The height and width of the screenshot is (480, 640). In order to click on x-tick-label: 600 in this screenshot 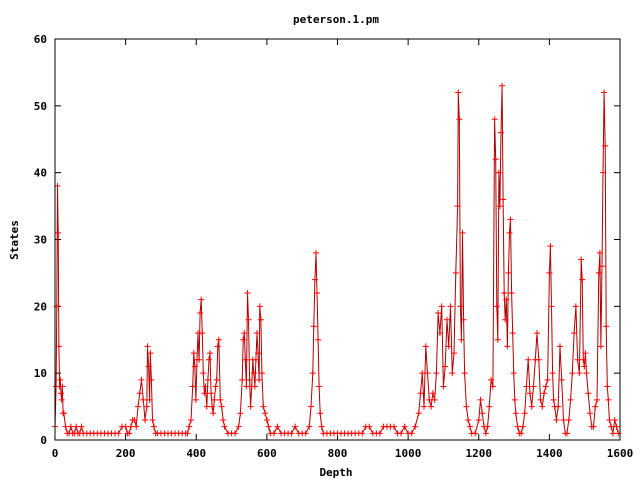, I will do `click(267, 453)`.